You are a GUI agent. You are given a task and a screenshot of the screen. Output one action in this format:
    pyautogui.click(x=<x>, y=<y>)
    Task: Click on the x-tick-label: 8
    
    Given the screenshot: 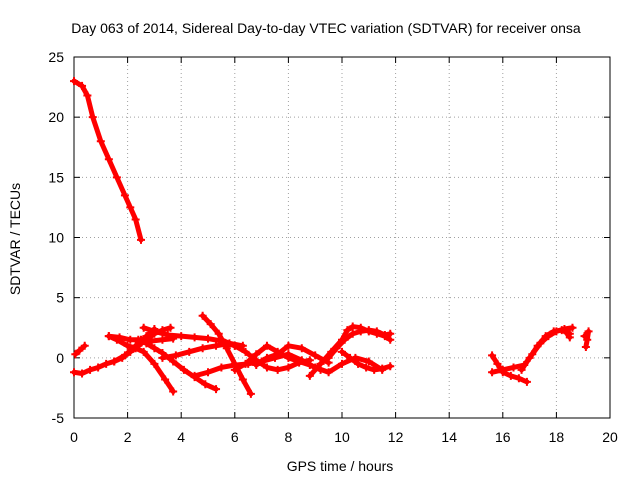 What is the action you would take?
    pyautogui.click(x=289, y=437)
    